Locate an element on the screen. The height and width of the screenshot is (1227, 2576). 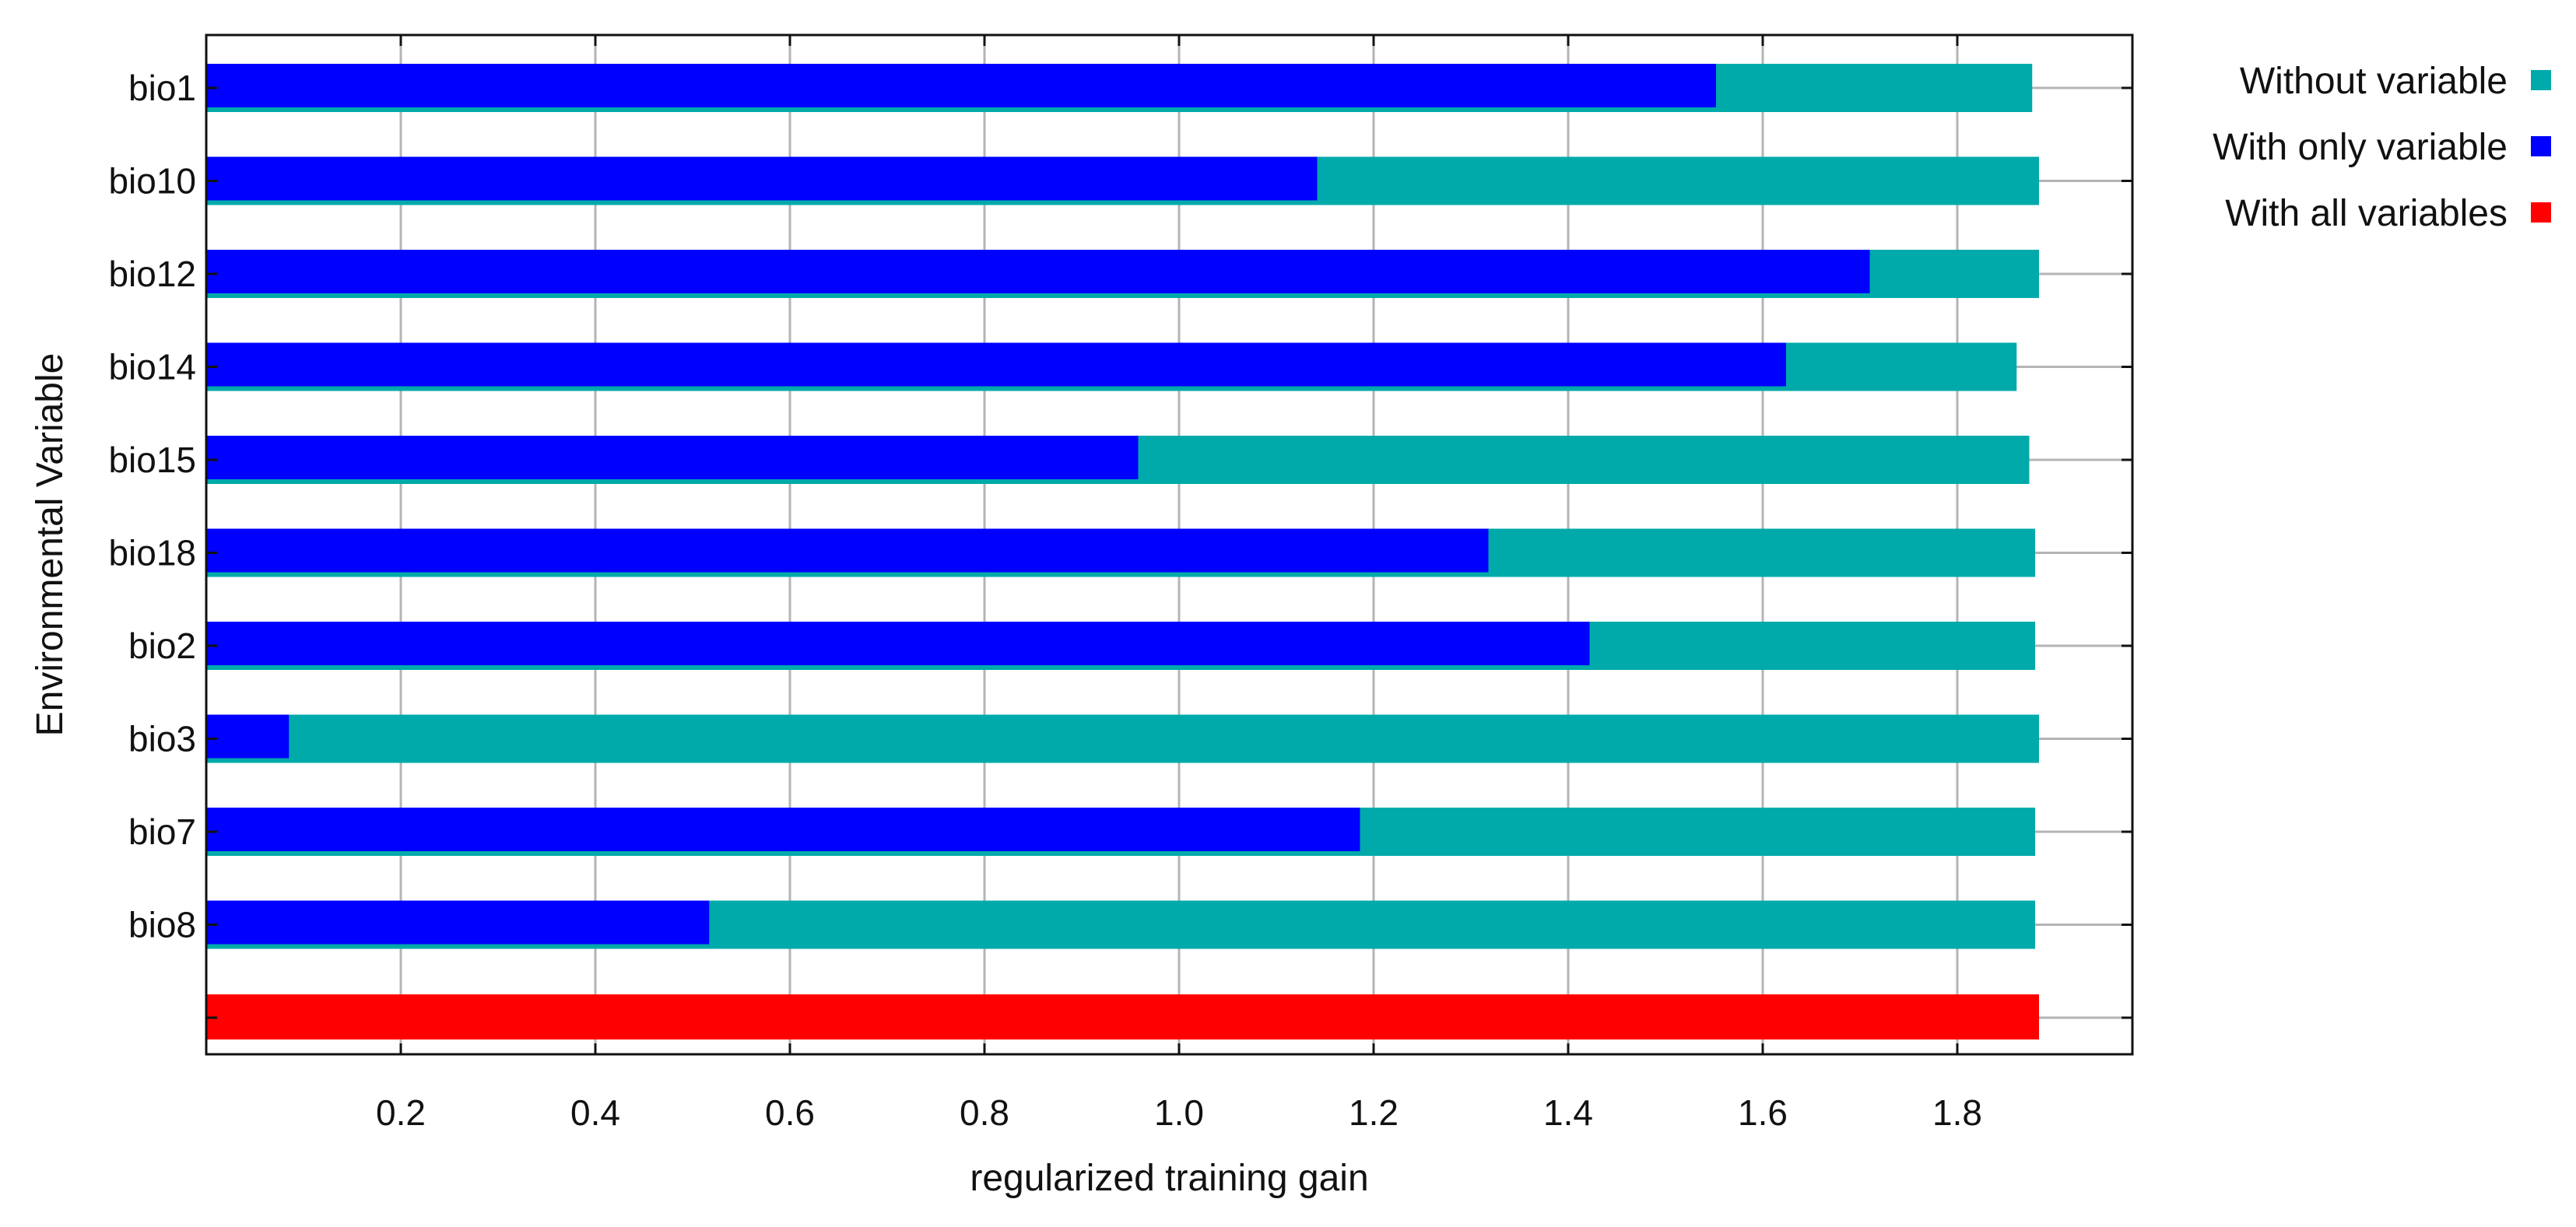
x-tick-label: 1.4 is located at coordinates (1568, 1113).